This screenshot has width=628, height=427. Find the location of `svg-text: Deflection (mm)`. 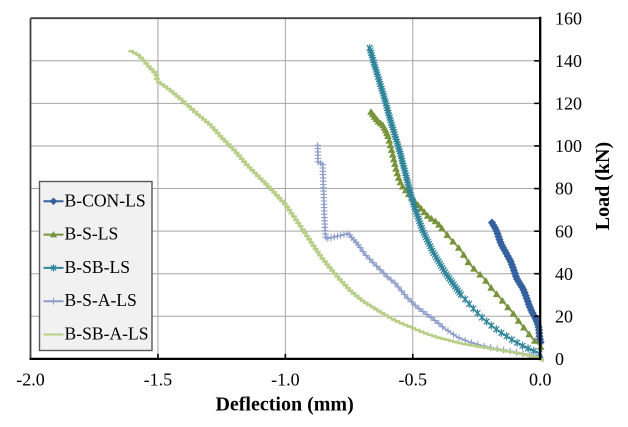

svg-text: Deflection (mm) is located at coordinates (284, 404).